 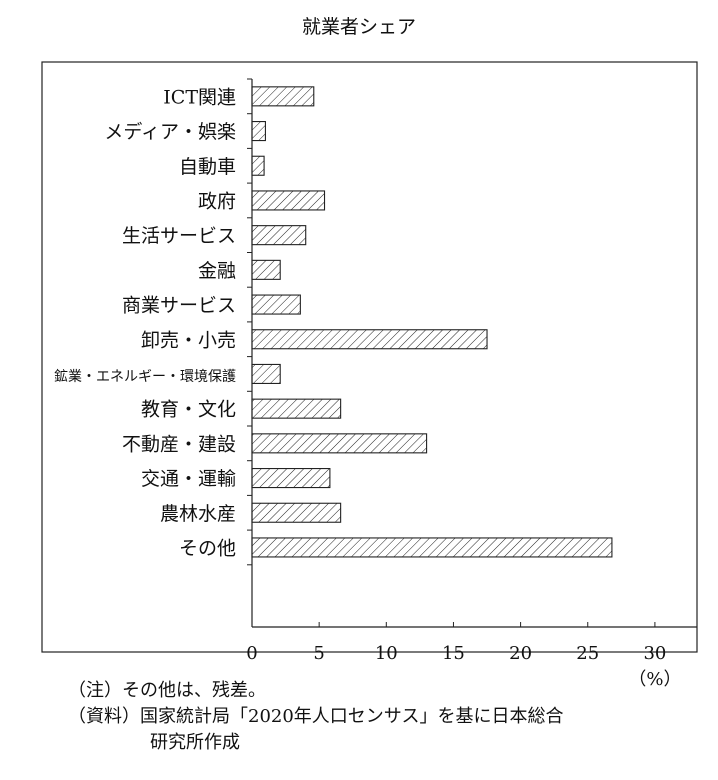 I want to click on category-label: 政府, so click(x=217, y=201).